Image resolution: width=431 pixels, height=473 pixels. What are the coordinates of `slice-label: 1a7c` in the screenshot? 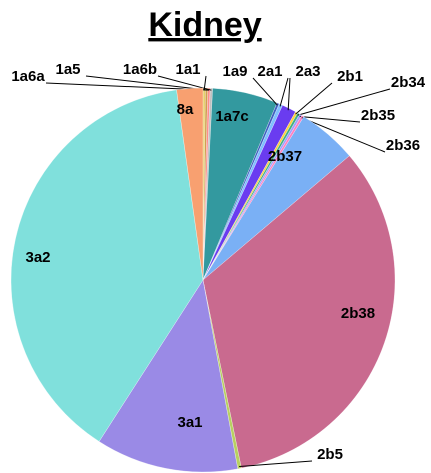 It's located at (231, 116).